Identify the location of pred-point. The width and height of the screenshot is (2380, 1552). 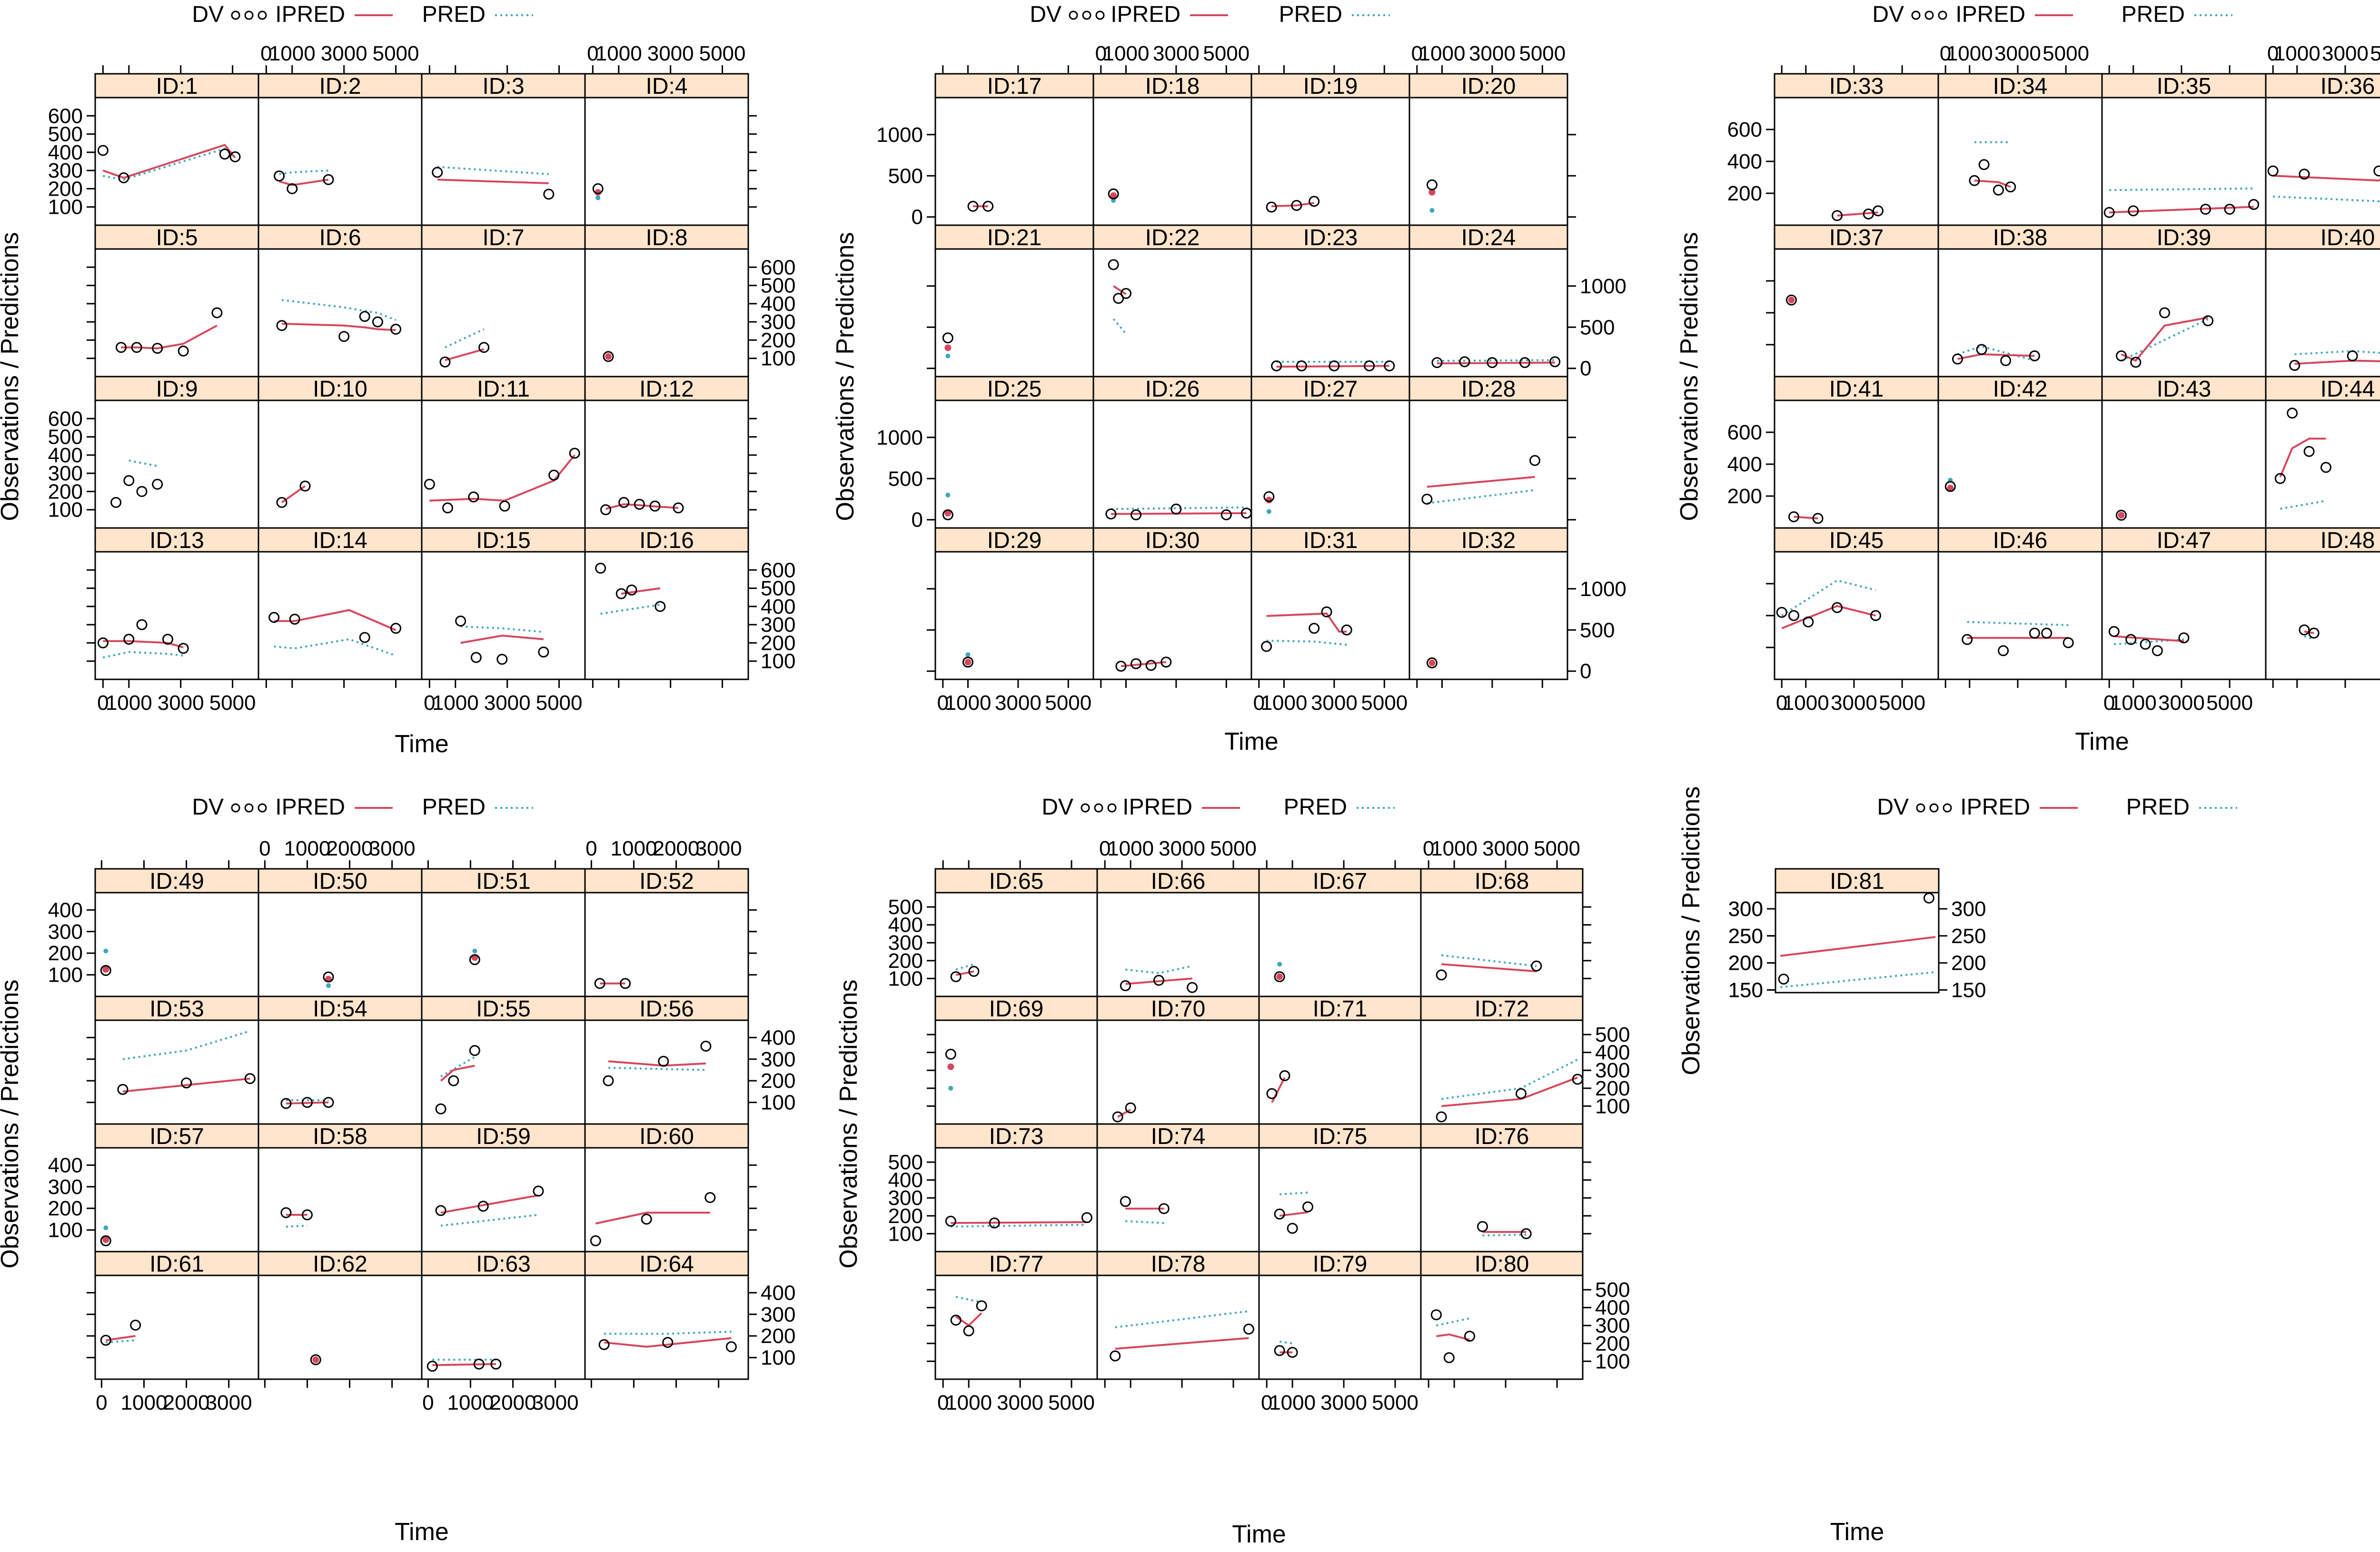
(1432, 211).